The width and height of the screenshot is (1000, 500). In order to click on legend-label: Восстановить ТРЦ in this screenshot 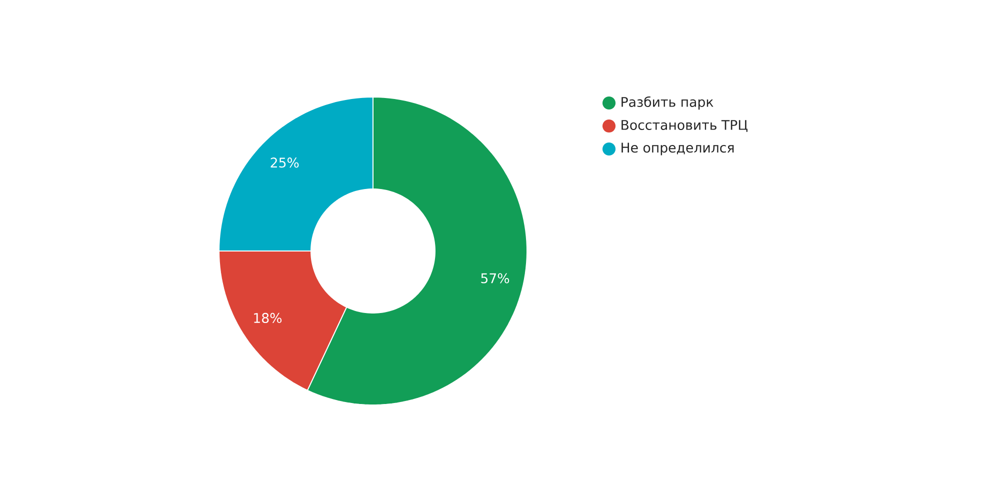, I will do `click(685, 126)`.